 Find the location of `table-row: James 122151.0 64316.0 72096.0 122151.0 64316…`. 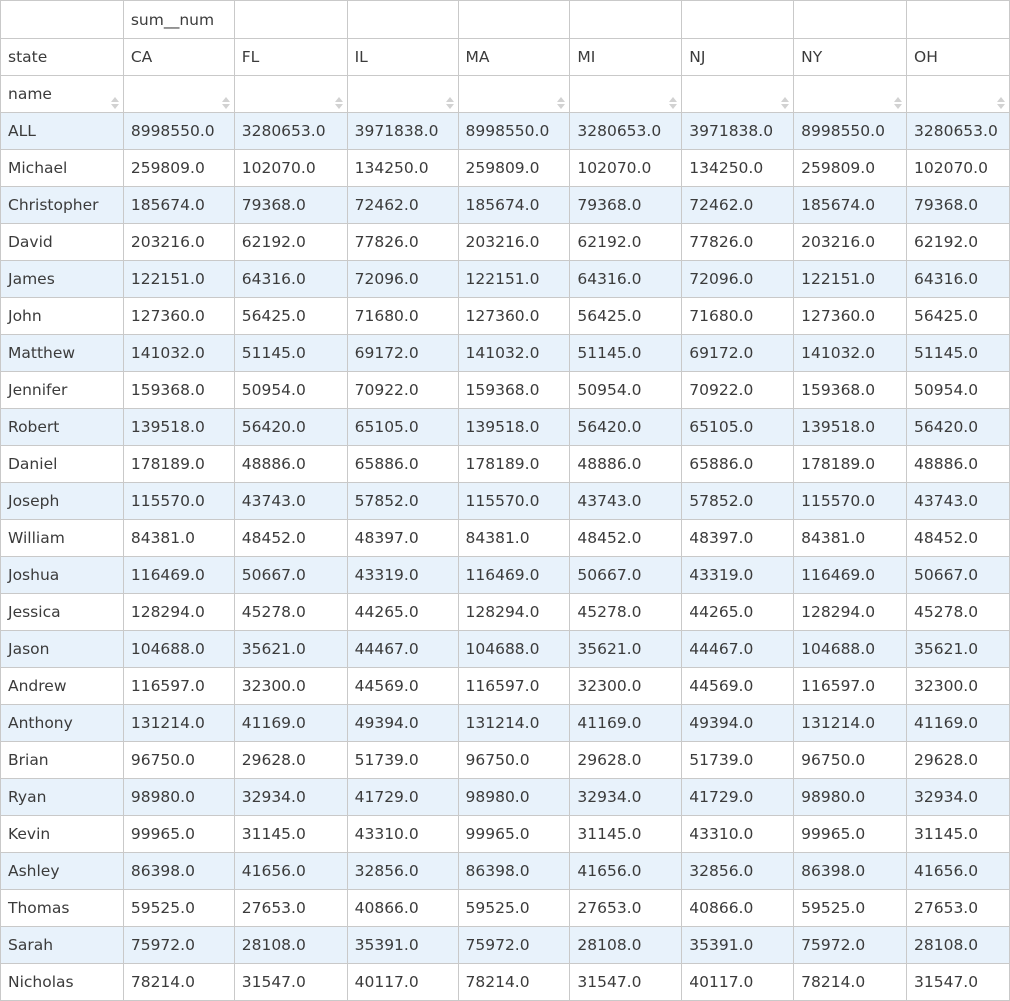

table-row: James 122151.0 64316.0 72096.0 122151.0 64316… is located at coordinates (505, 279).